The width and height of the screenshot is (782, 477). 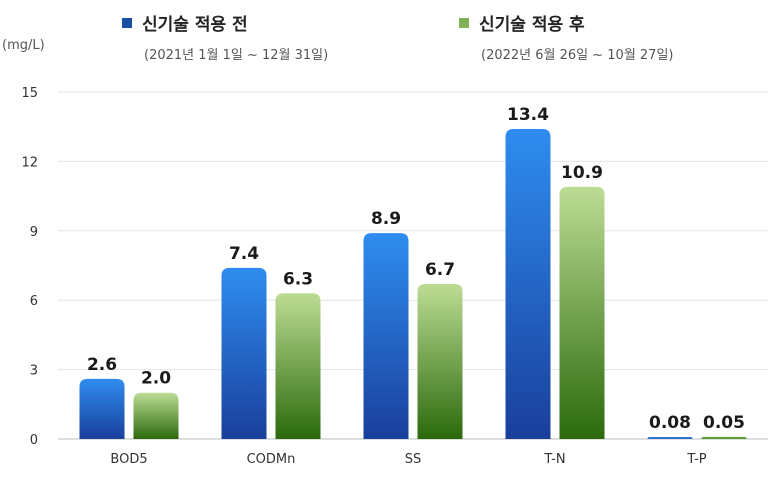 What do you see at coordinates (156, 379) in the screenshot?
I see `data-label: 2.0` at bounding box center [156, 379].